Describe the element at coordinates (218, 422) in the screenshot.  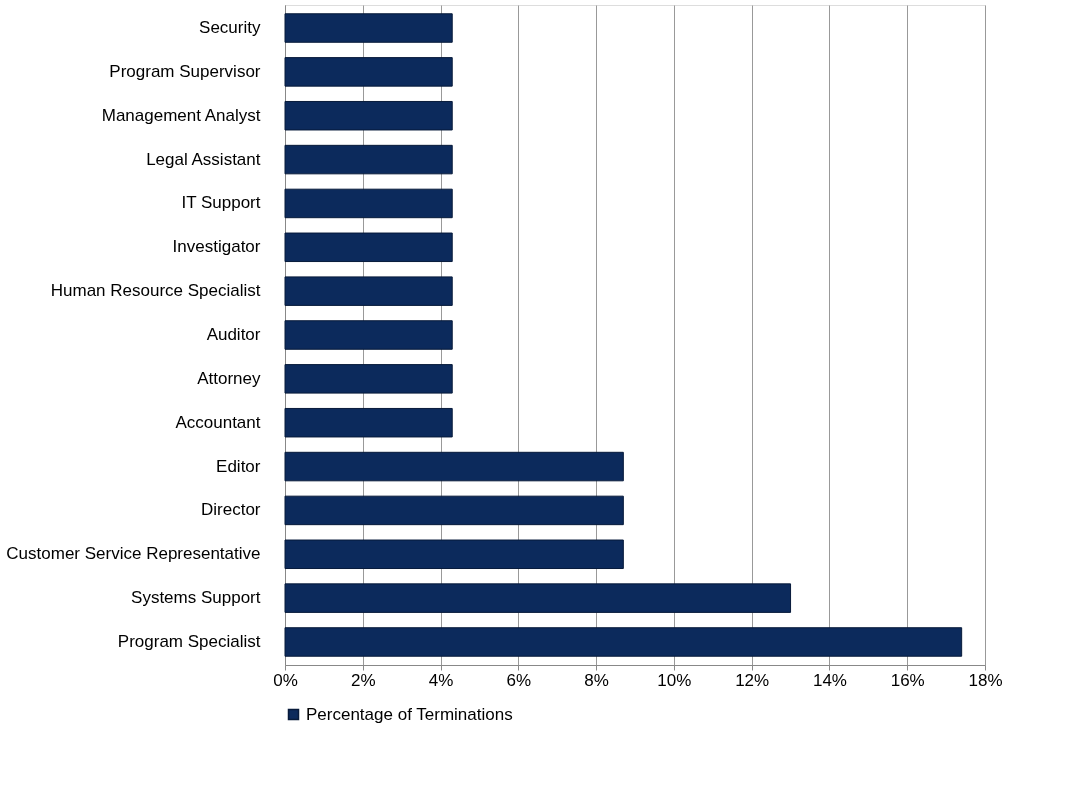
I see `y-tick-label: Accountant` at that location.